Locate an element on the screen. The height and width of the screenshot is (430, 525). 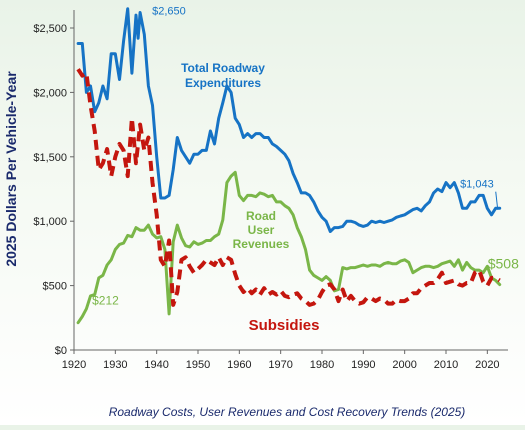
y-tick-label: $1,500 is located at coordinates (50, 158).